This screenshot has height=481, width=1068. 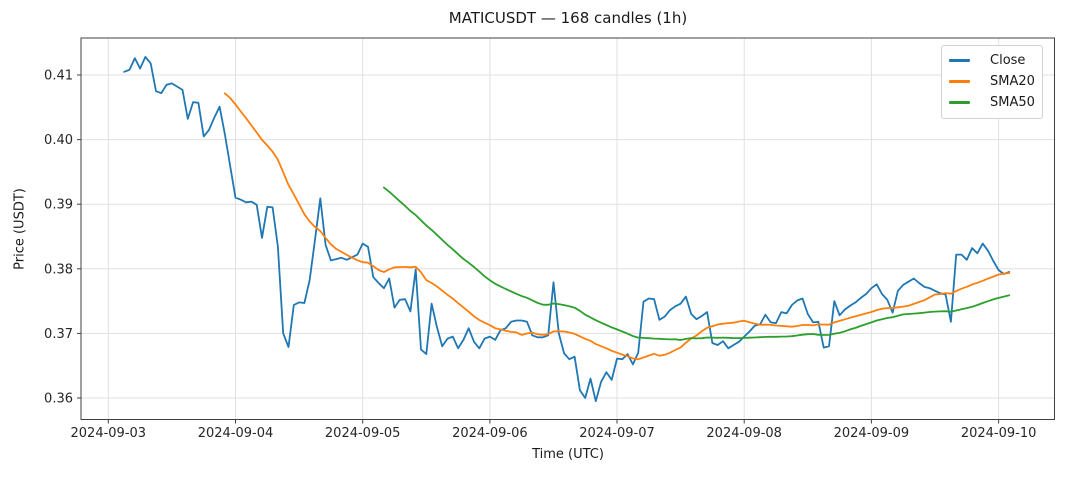 I want to click on legend-item-sma50: SMA50, so click(x=992, y=102).